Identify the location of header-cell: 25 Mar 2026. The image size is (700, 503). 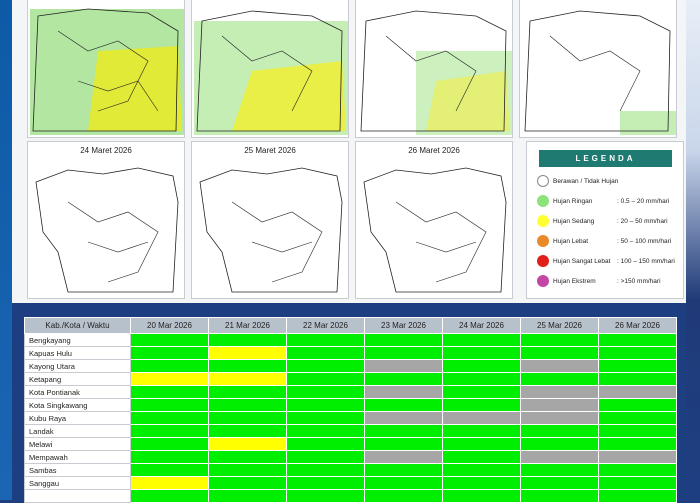
(559, 325).